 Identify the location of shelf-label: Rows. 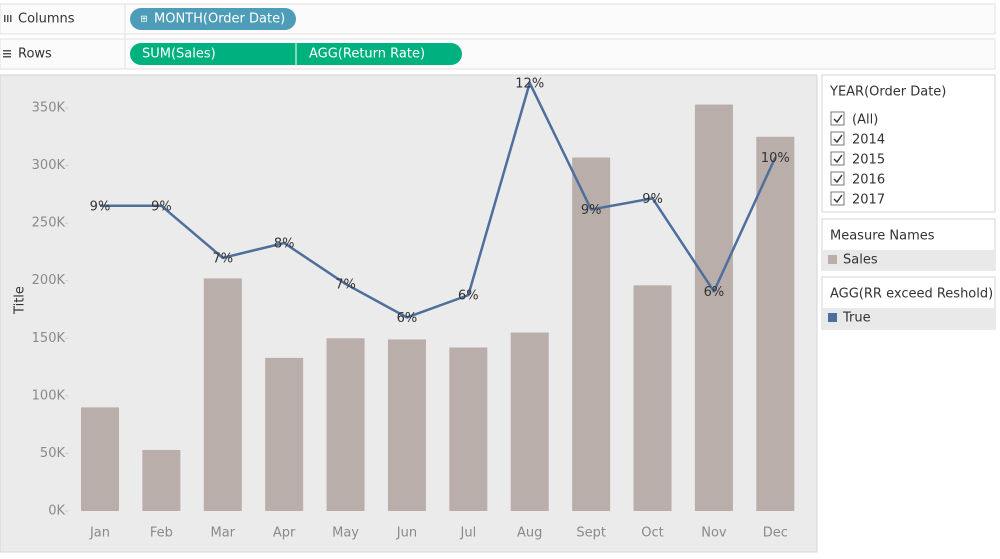
(35, 54).